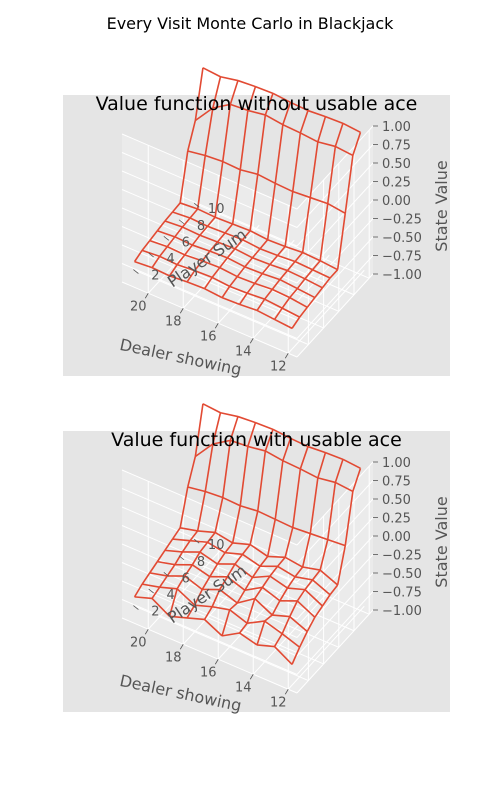 This screenshot has height=800, width=500. I want to click on x-tick-label: 18, so click(173, 657).